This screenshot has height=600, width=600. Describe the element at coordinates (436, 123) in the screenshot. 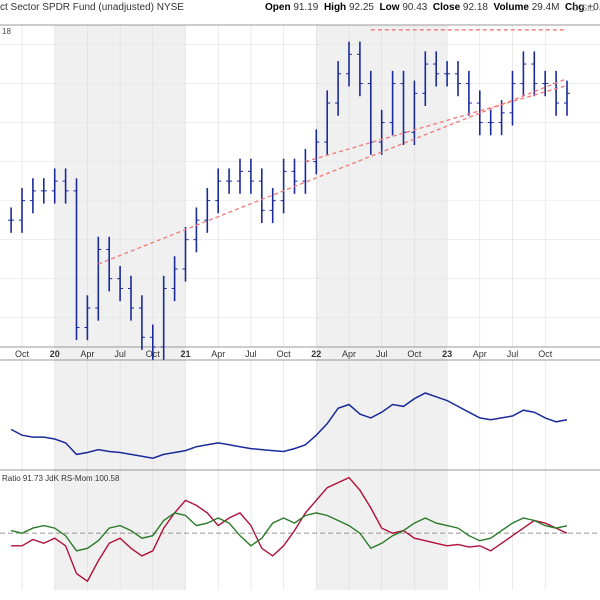

I see `trendline` at that location.